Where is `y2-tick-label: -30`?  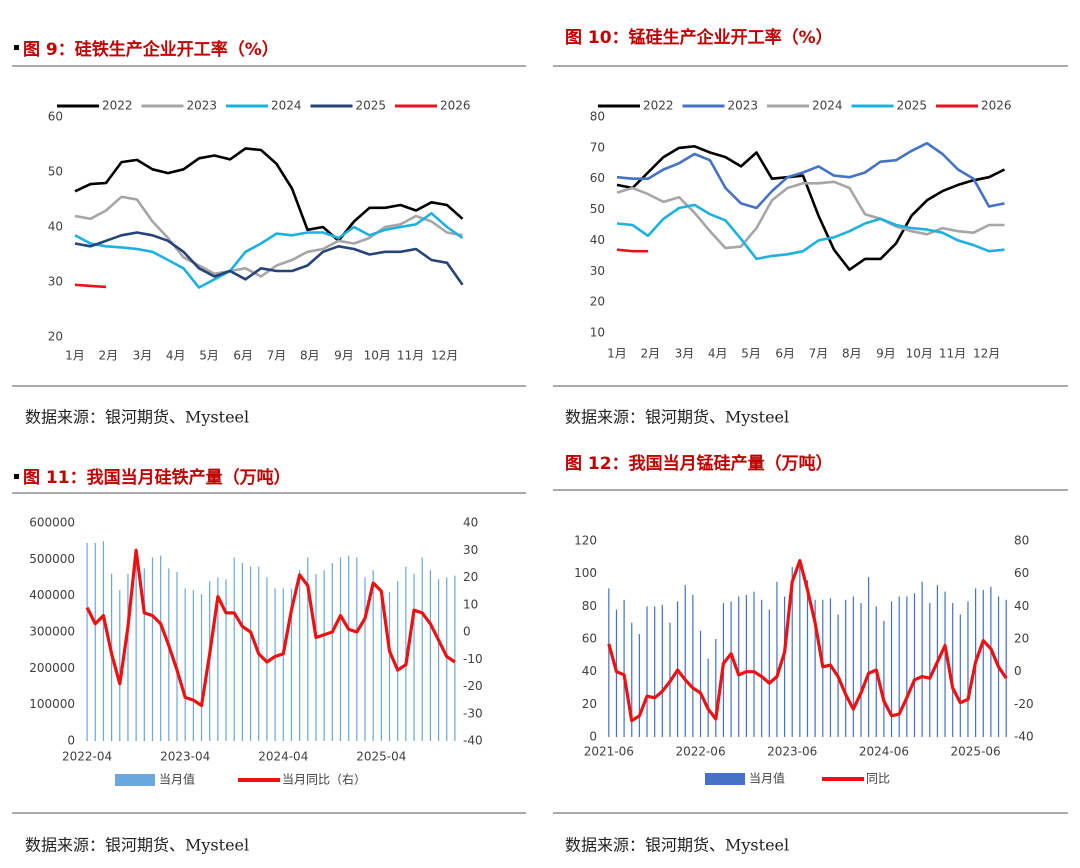 y2-tick-label: -30 is located at coordinates (473, 713).